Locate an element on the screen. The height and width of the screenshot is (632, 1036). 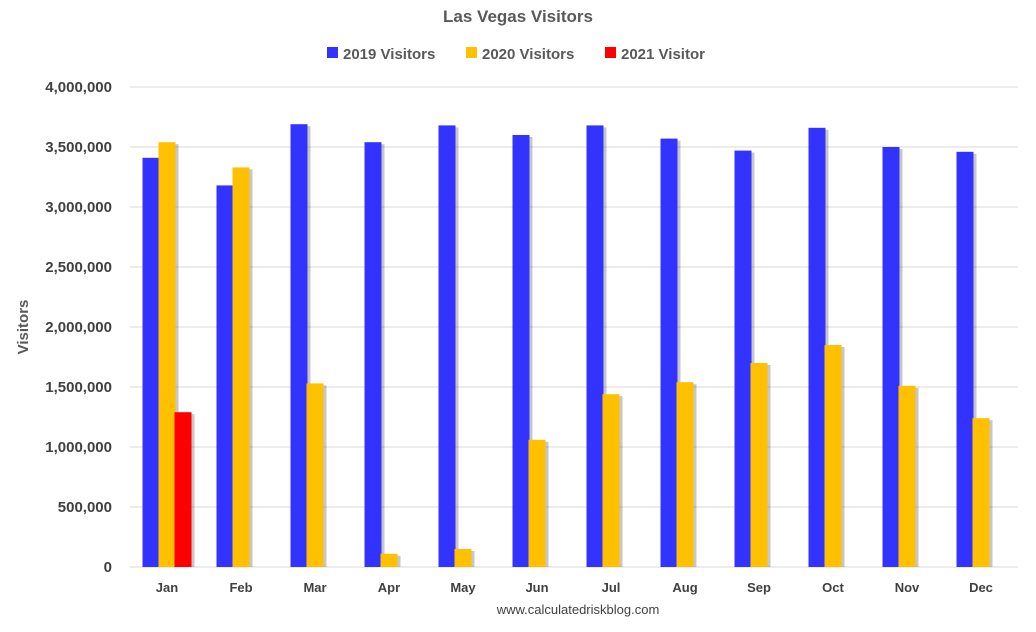
y-tick-label: 2,000,000 is located at coordinates (78, 327).